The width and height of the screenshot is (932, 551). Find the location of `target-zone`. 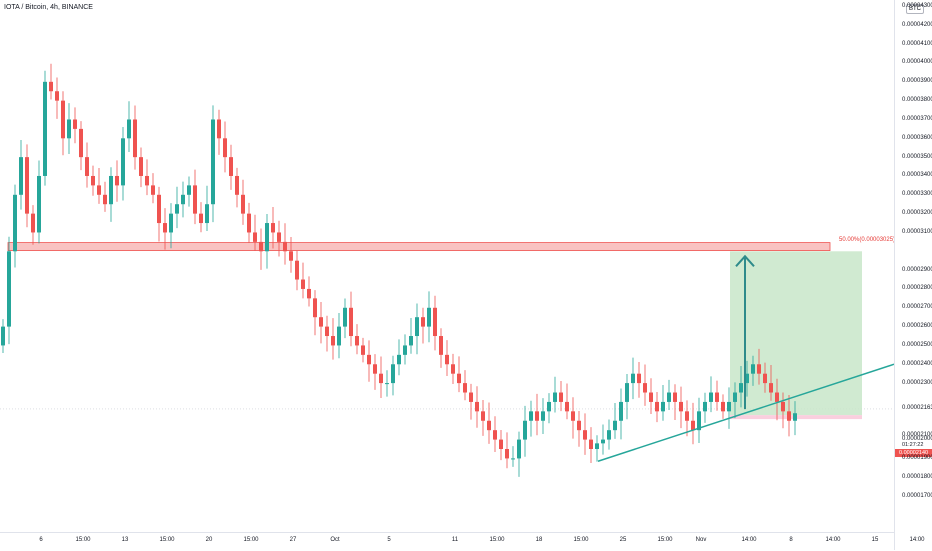

target-zone is located at coordinates (796, 333).